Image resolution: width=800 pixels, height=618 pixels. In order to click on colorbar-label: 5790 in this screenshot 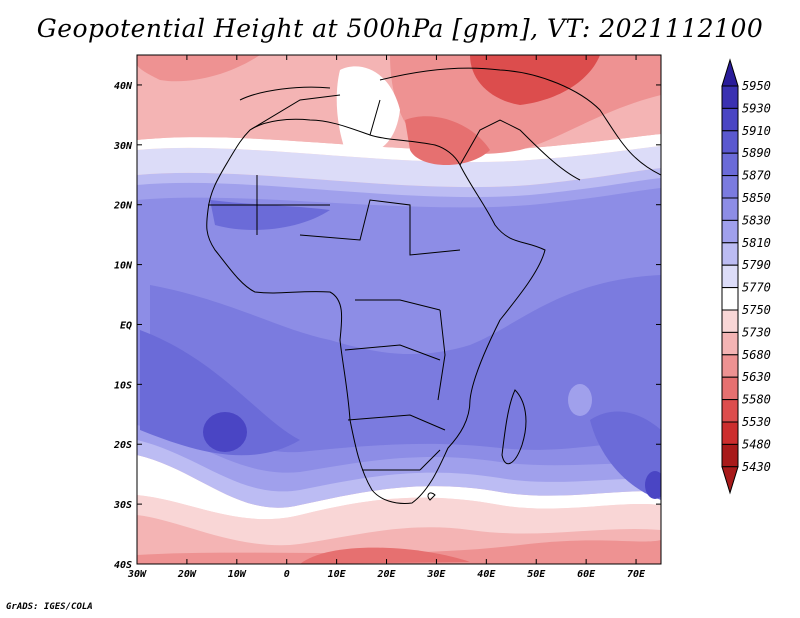, I will do `click(756, 265)`.